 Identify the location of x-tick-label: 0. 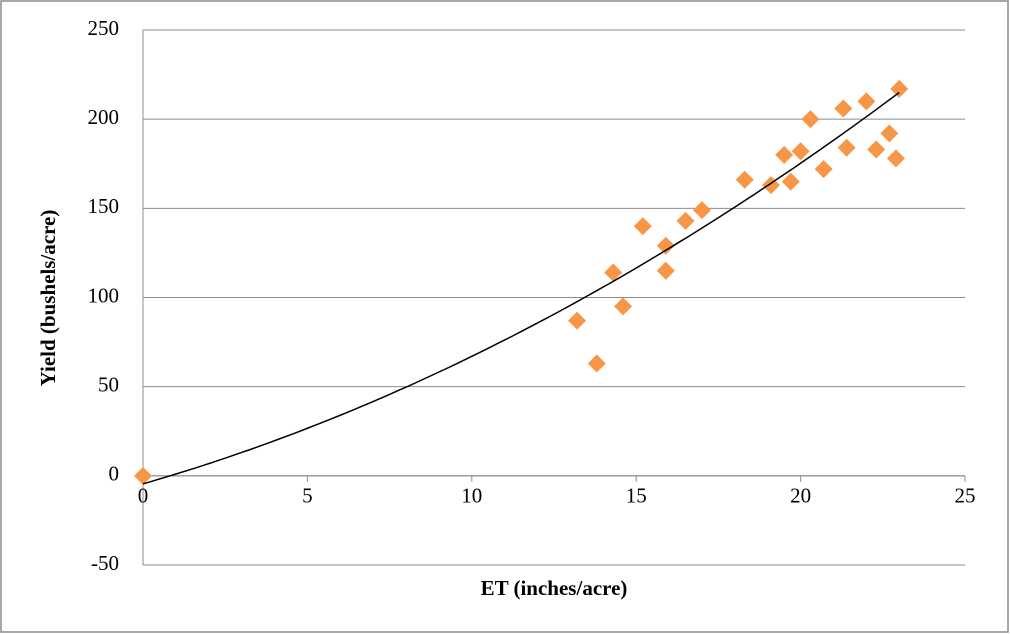
(143, 496).